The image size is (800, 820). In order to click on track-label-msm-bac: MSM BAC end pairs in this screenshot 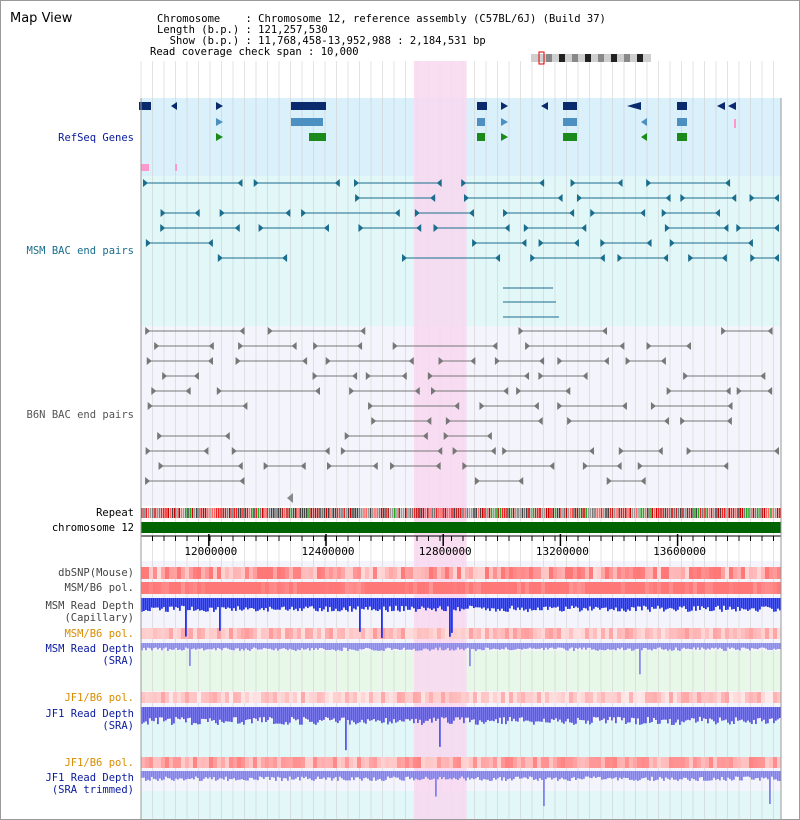, I will do `click(80, 251)`.